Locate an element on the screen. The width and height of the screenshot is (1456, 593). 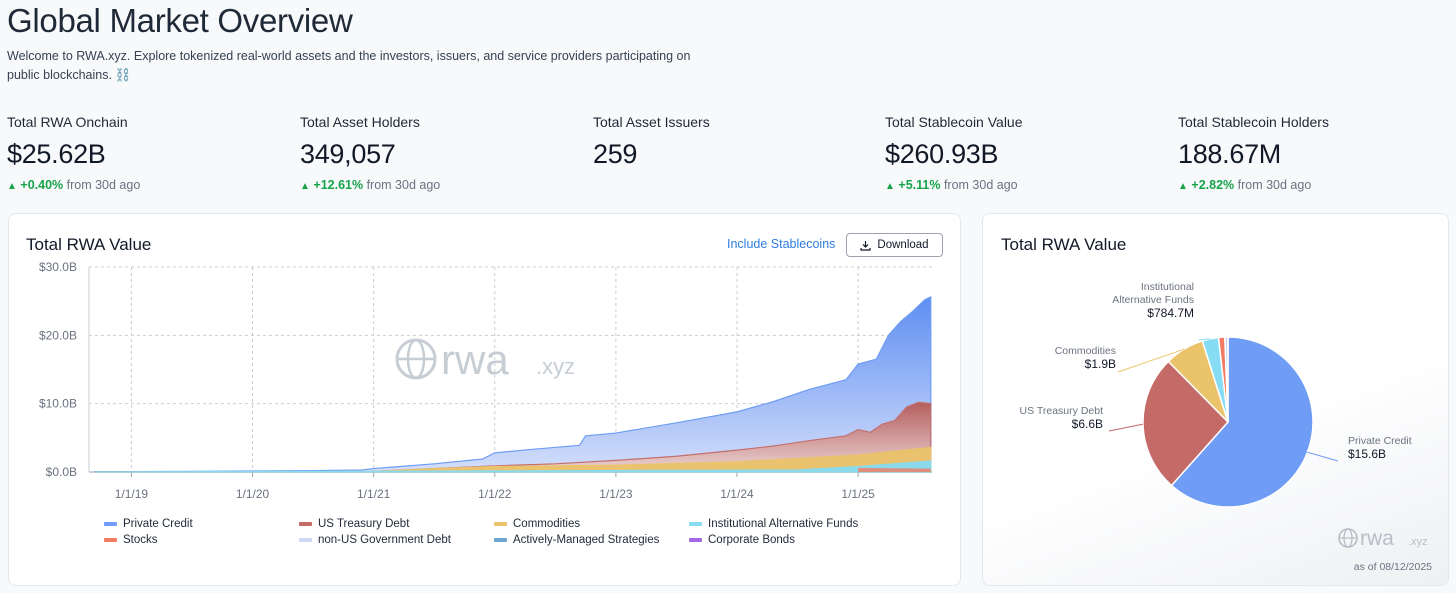
stat-label: Total Asset Issuers is located at coordinates (651, 122).